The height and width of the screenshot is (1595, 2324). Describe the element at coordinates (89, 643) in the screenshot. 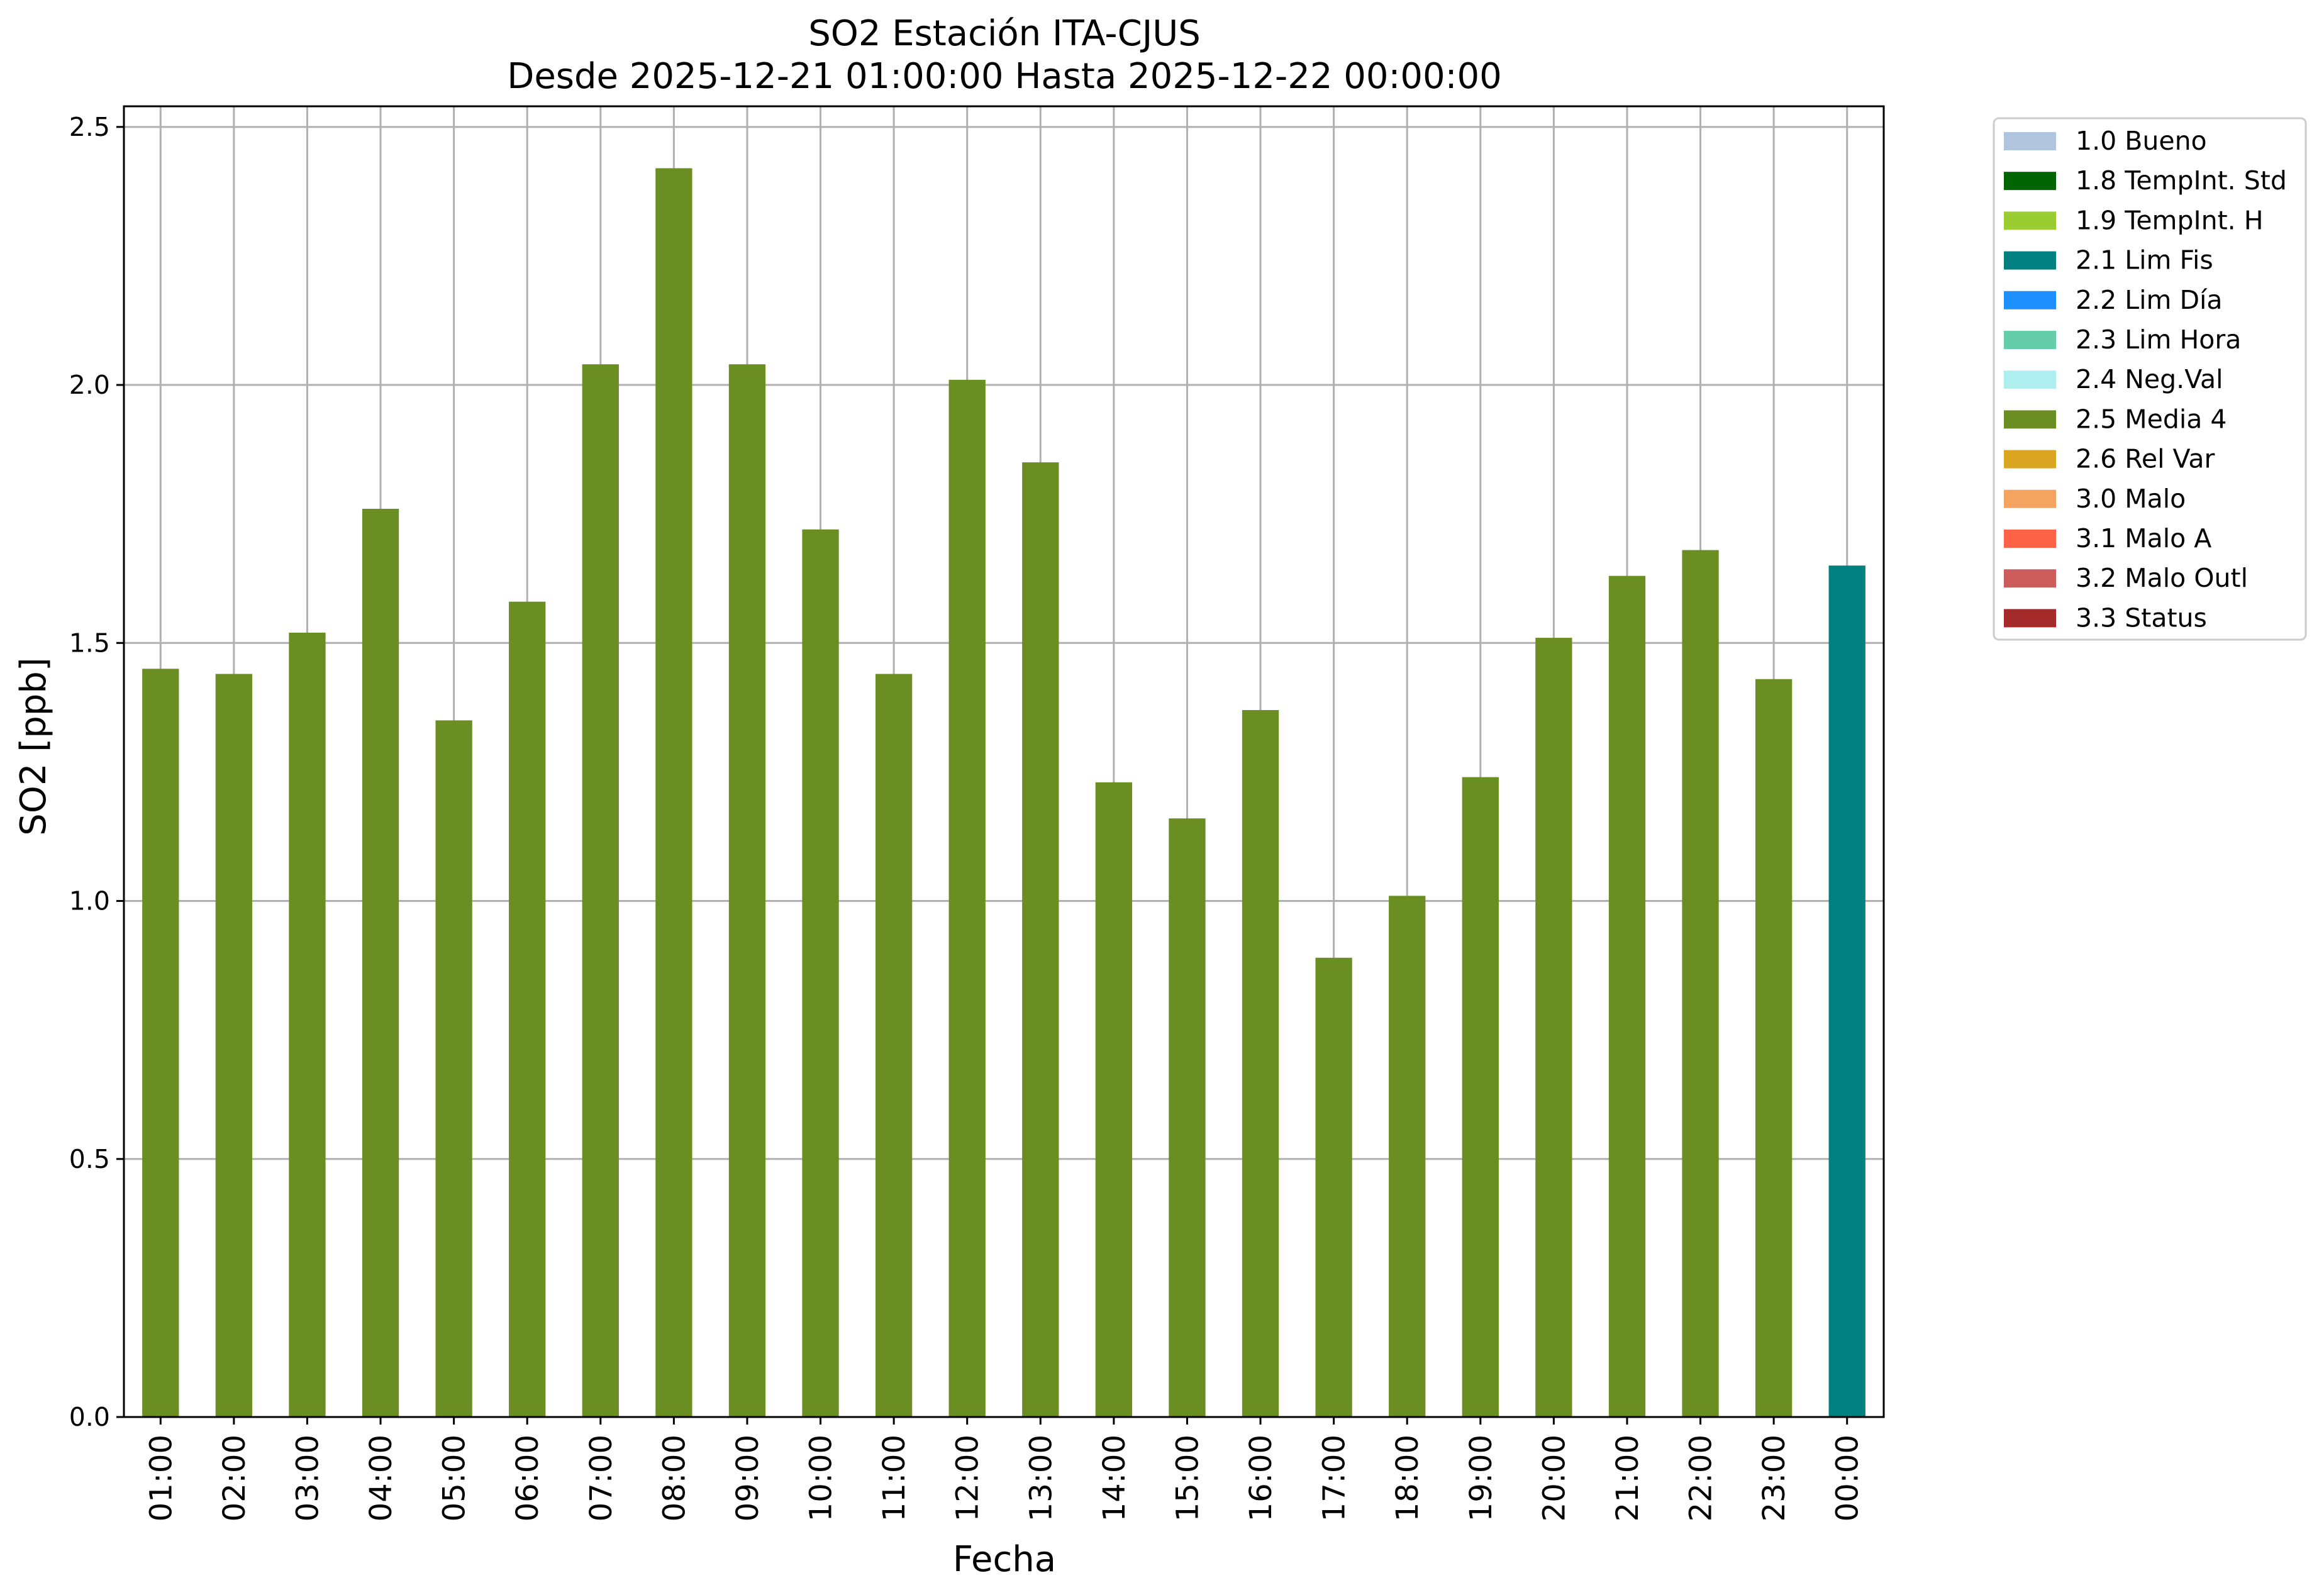

I see `y-tick-label: 1.5` at that location.